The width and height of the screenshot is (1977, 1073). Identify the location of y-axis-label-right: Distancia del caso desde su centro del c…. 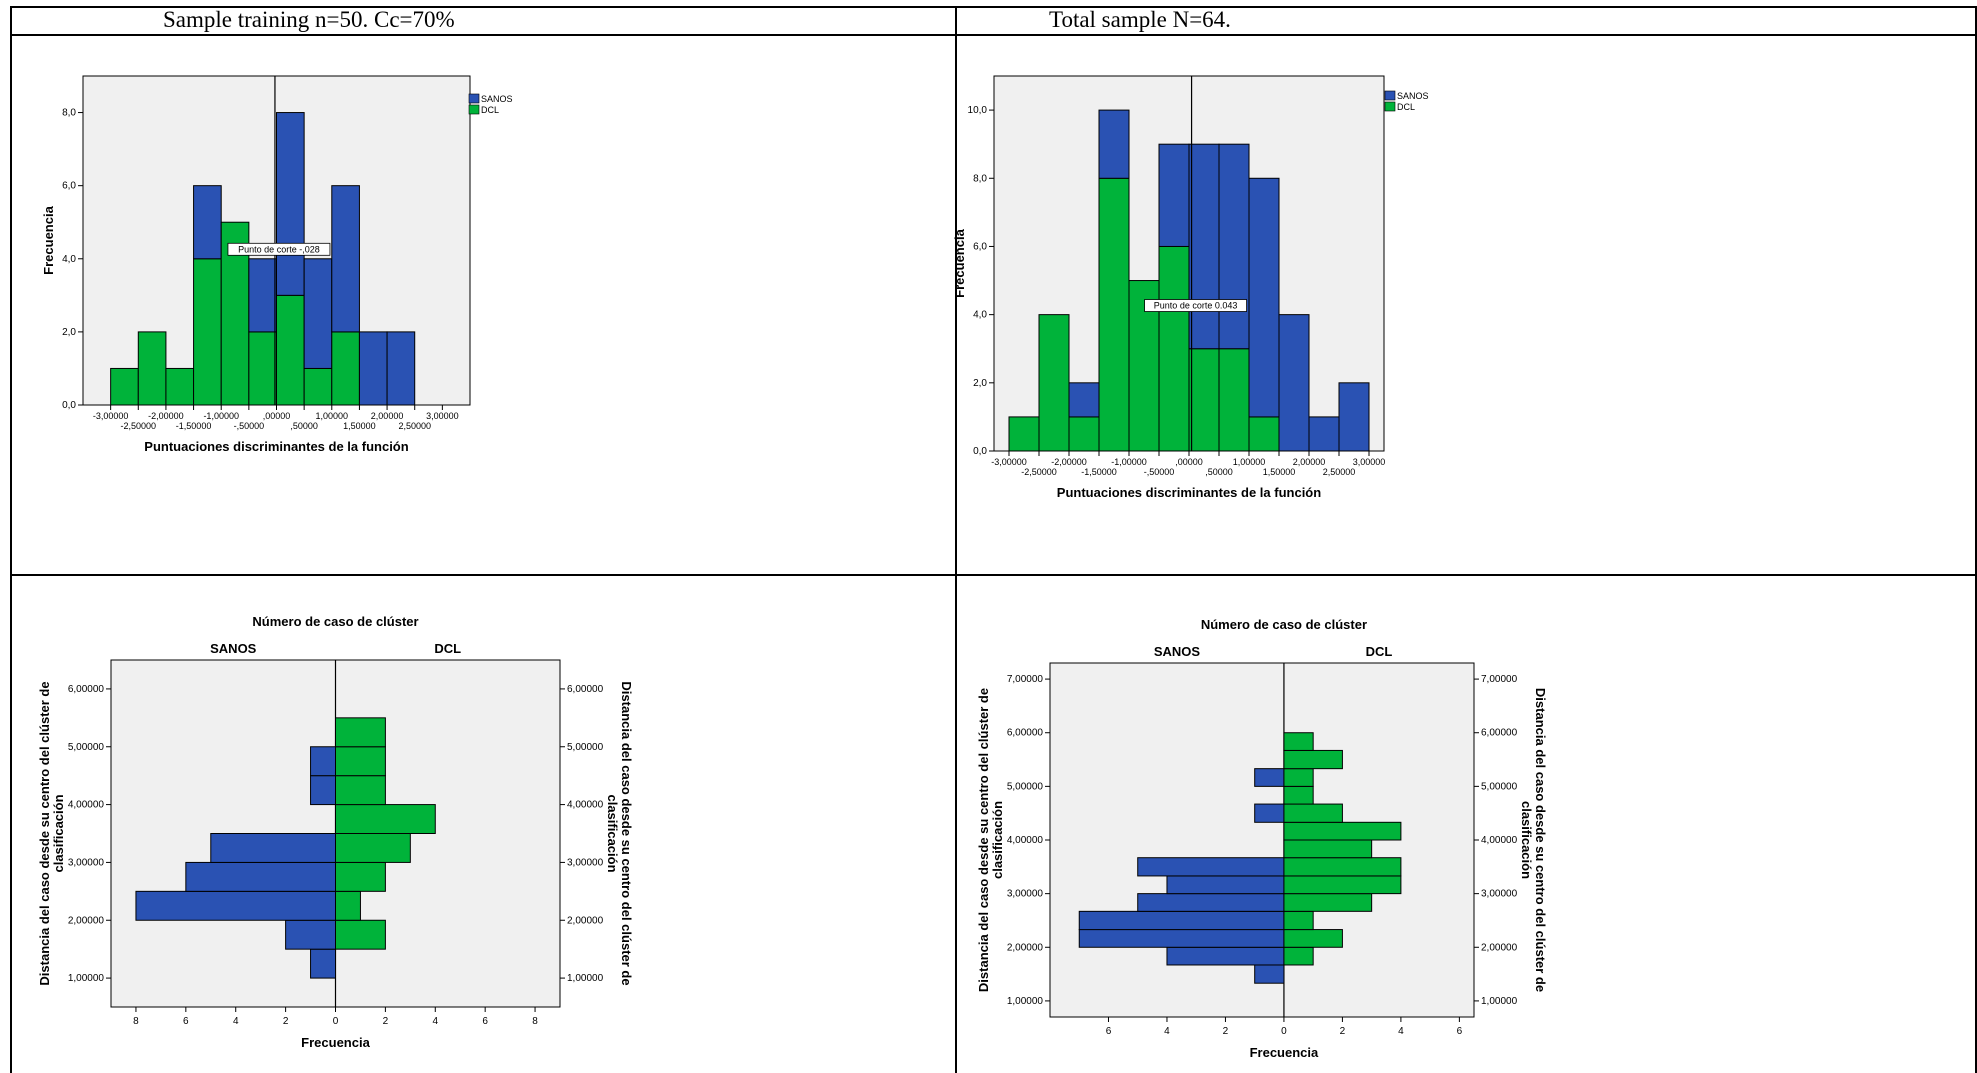
(1533, 840).